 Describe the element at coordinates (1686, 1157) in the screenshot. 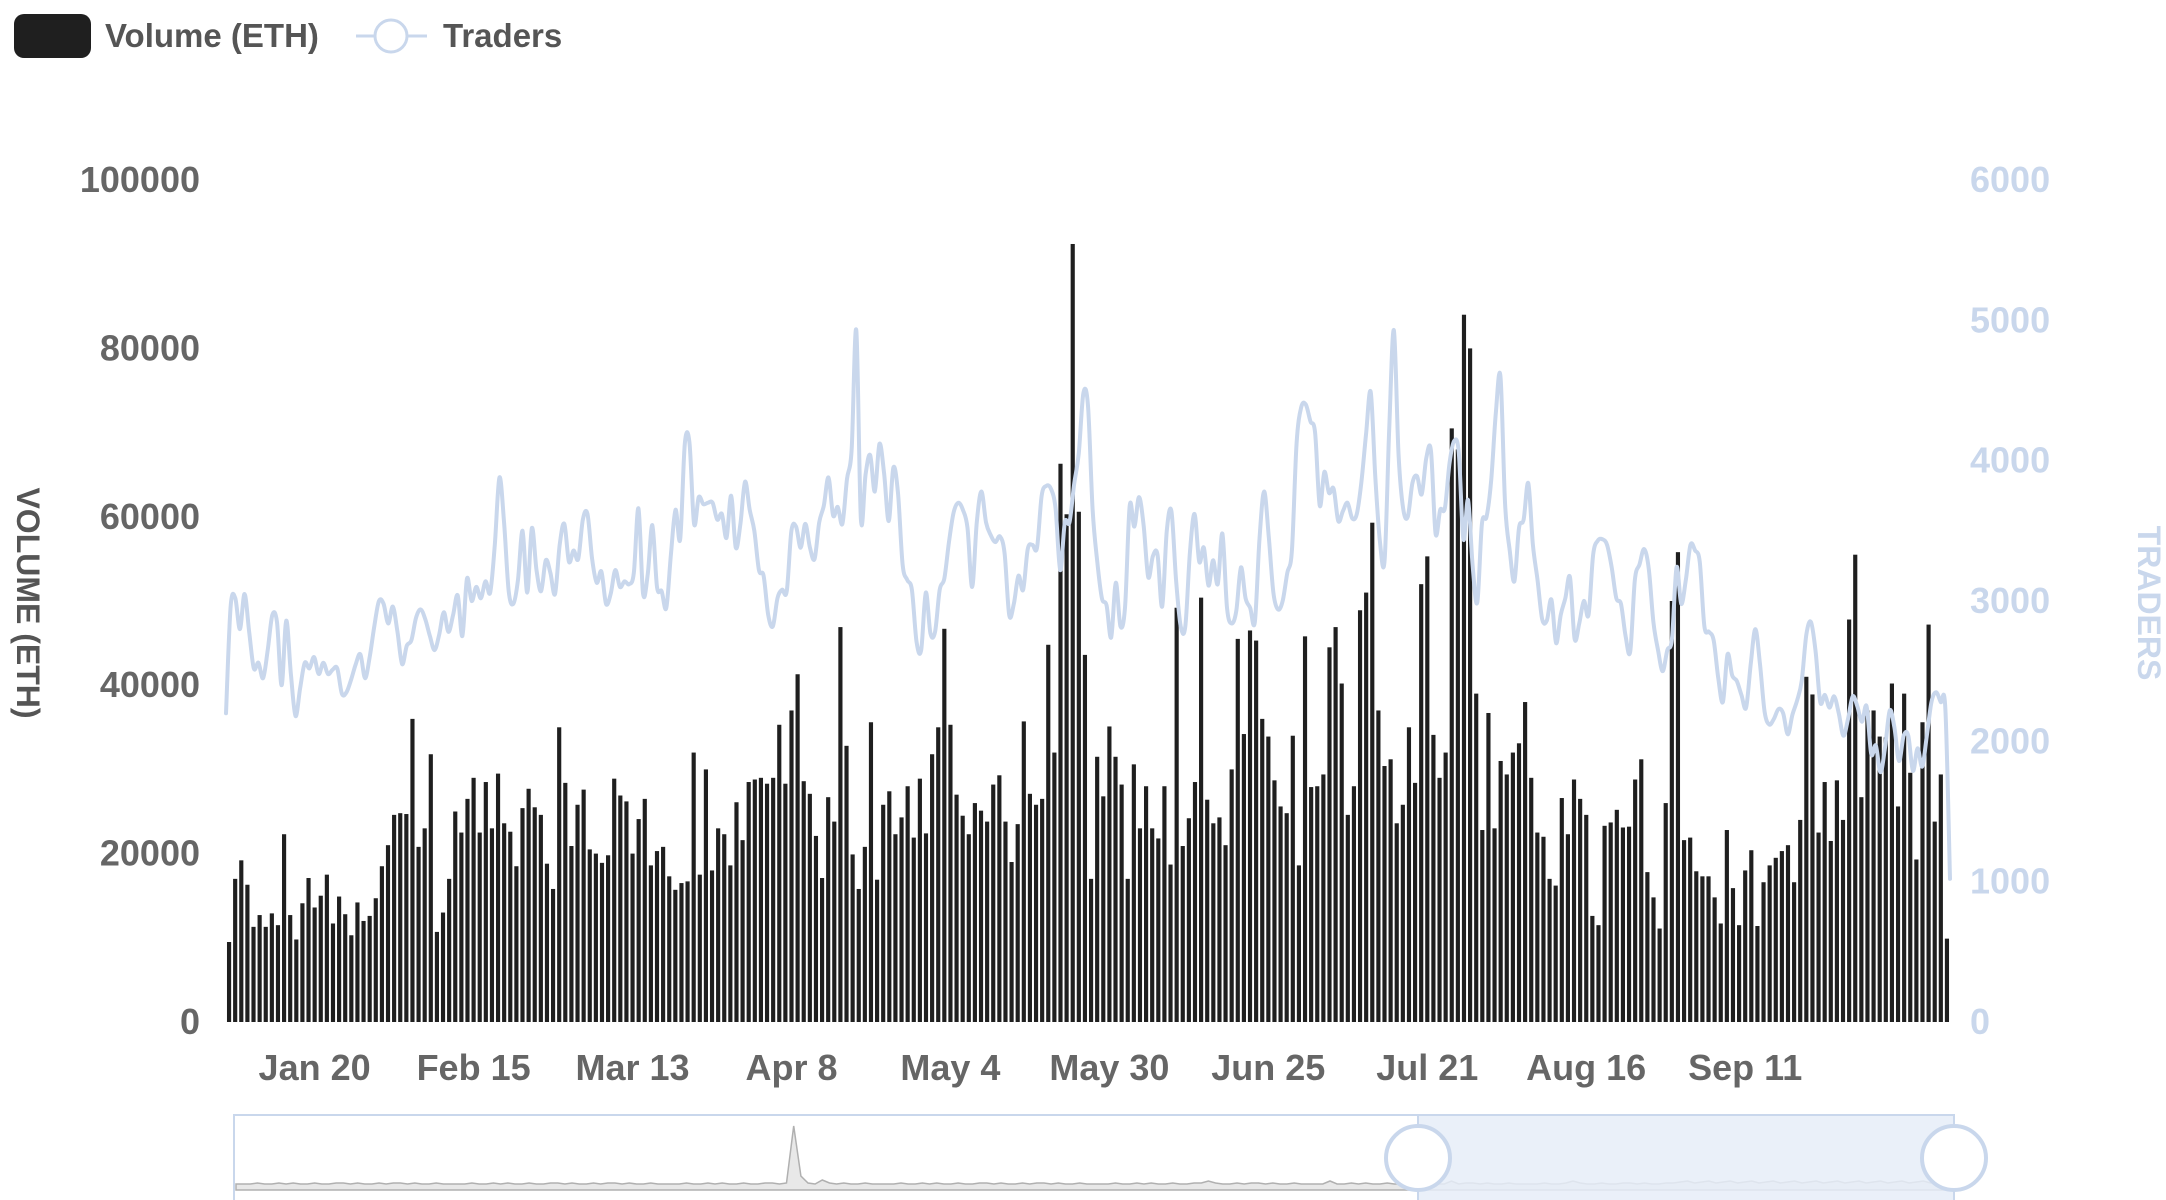

I see `navigator-selected-range` at that location.